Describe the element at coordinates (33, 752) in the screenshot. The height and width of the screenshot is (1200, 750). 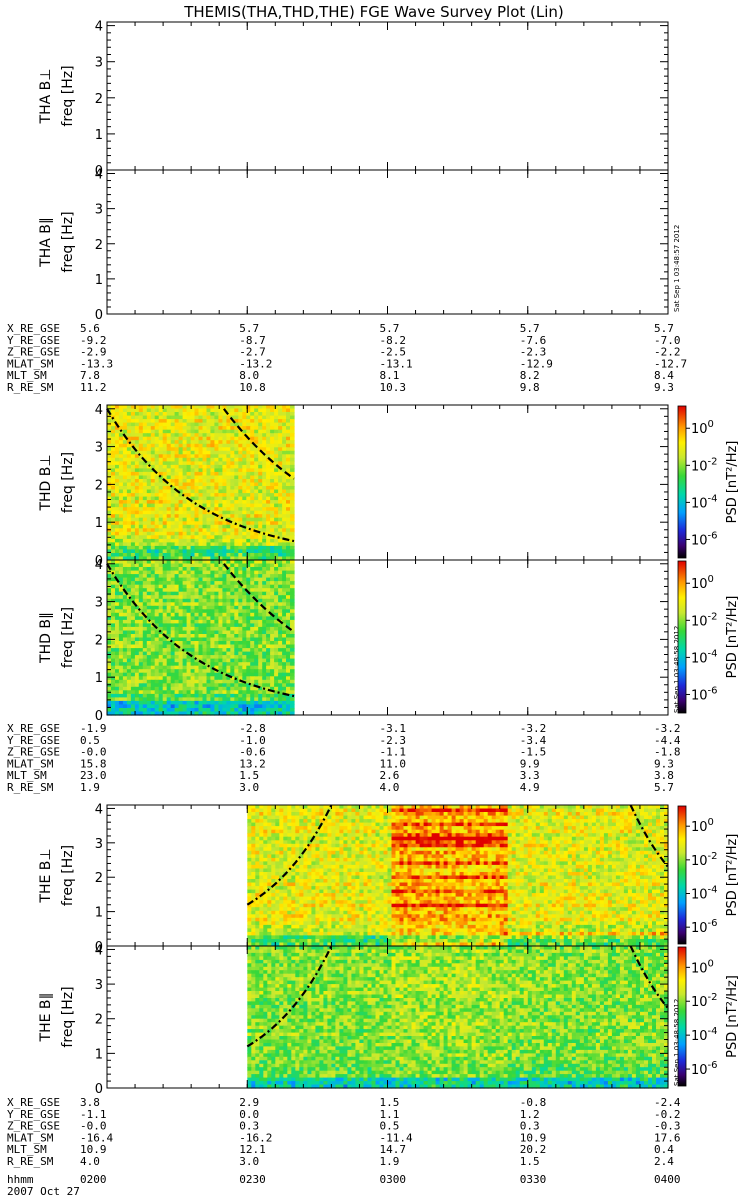
I see `ephemeris-row-label: Z_RE_GSE` at that location.